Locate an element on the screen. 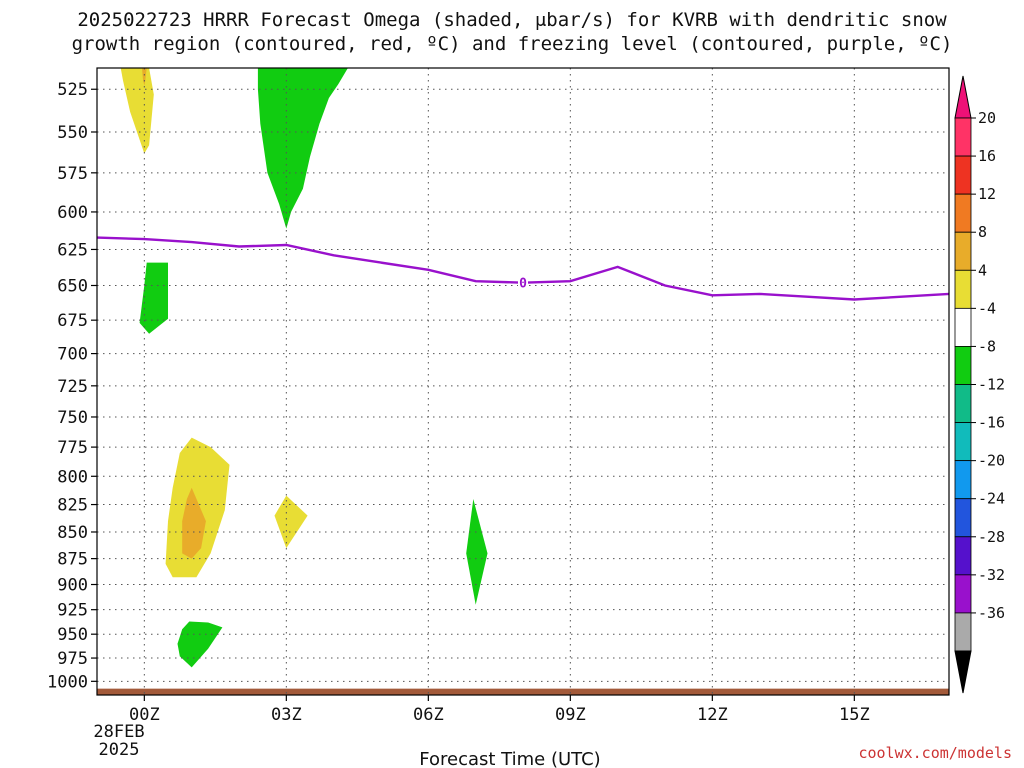 The width and height of the screenshot is (1024, 768). time-axis: 00Z 03Z 06Z 09Z 12Z 15Z is located at coordinates (499, 710).